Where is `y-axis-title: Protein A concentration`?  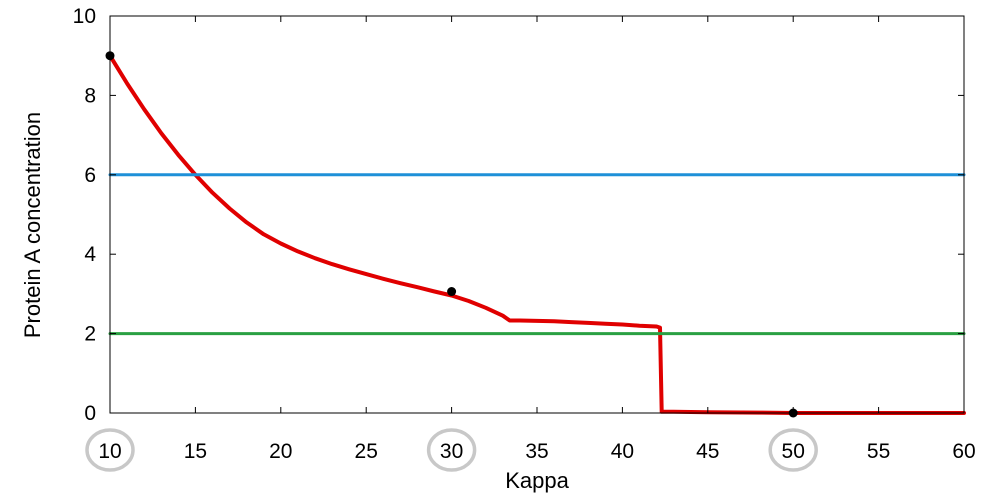
y-axis-title: Protein A concentration is located at coordinates (32, 225).